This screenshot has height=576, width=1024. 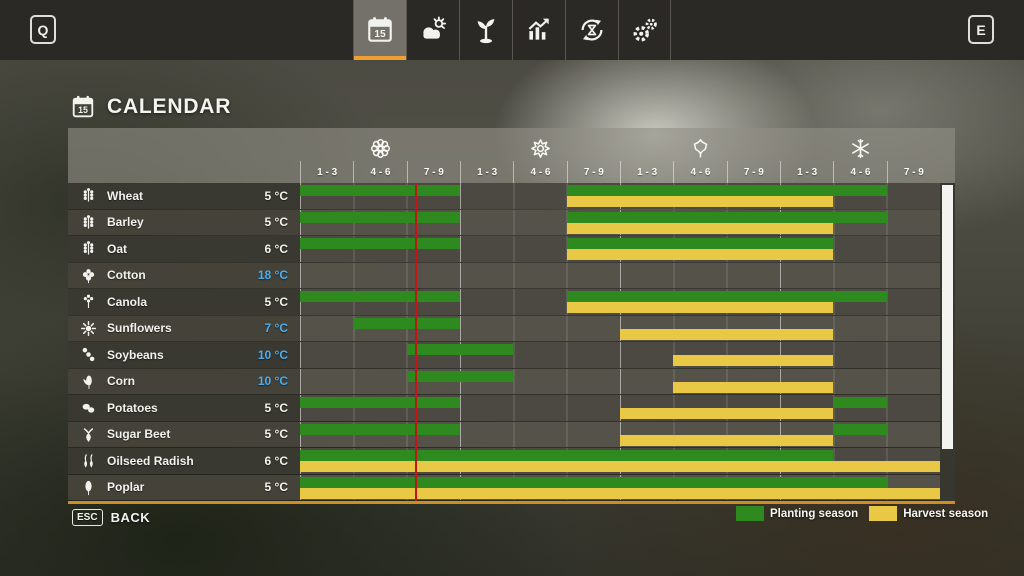 What do you see at coordinates (88, 381) in the screenshot?
I see `corn-icon` at bounding box center [88, 381].